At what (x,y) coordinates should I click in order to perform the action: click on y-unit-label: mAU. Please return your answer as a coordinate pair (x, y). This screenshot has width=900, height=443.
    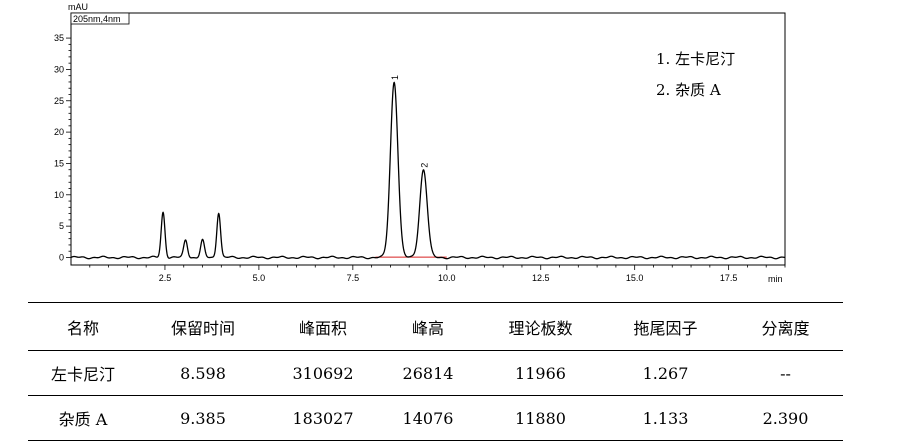
    Looking at the image, I should click on (78, 7).